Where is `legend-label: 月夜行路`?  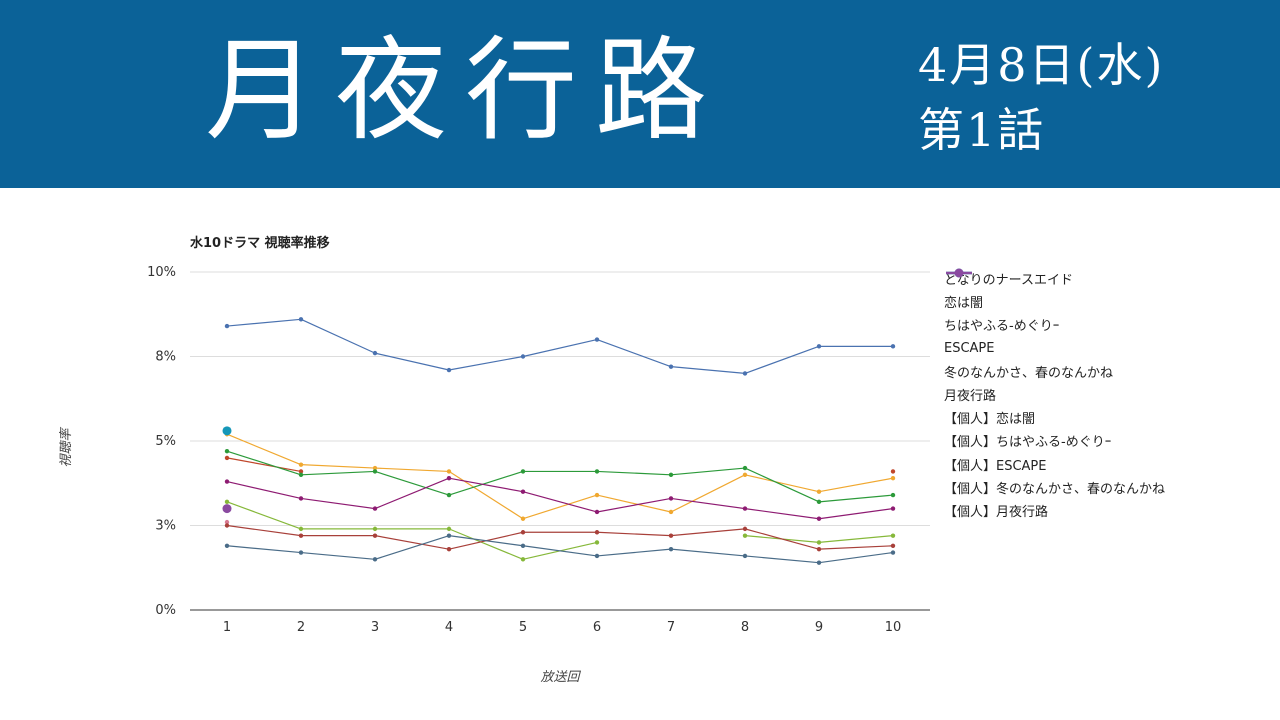 legend-label: 月夜行路 is located at coordinates (970, 397).